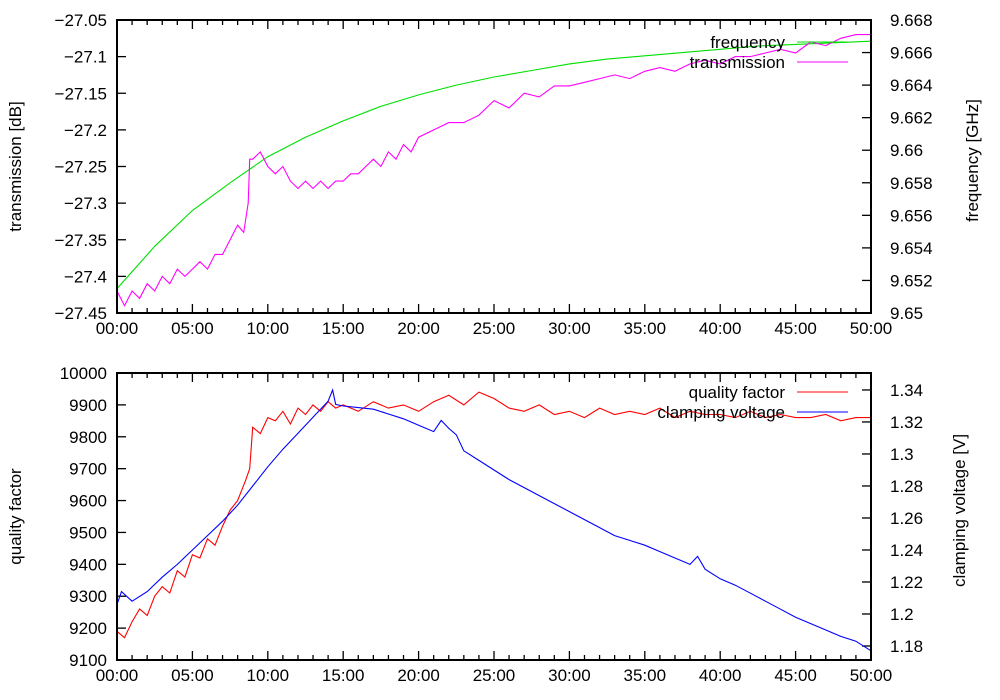 The image size is (1000, 700). What do you see at coordinates (88, 532) in the screenshot?
I see `y-tick-label: 9500` at bounding box center [88, 532].